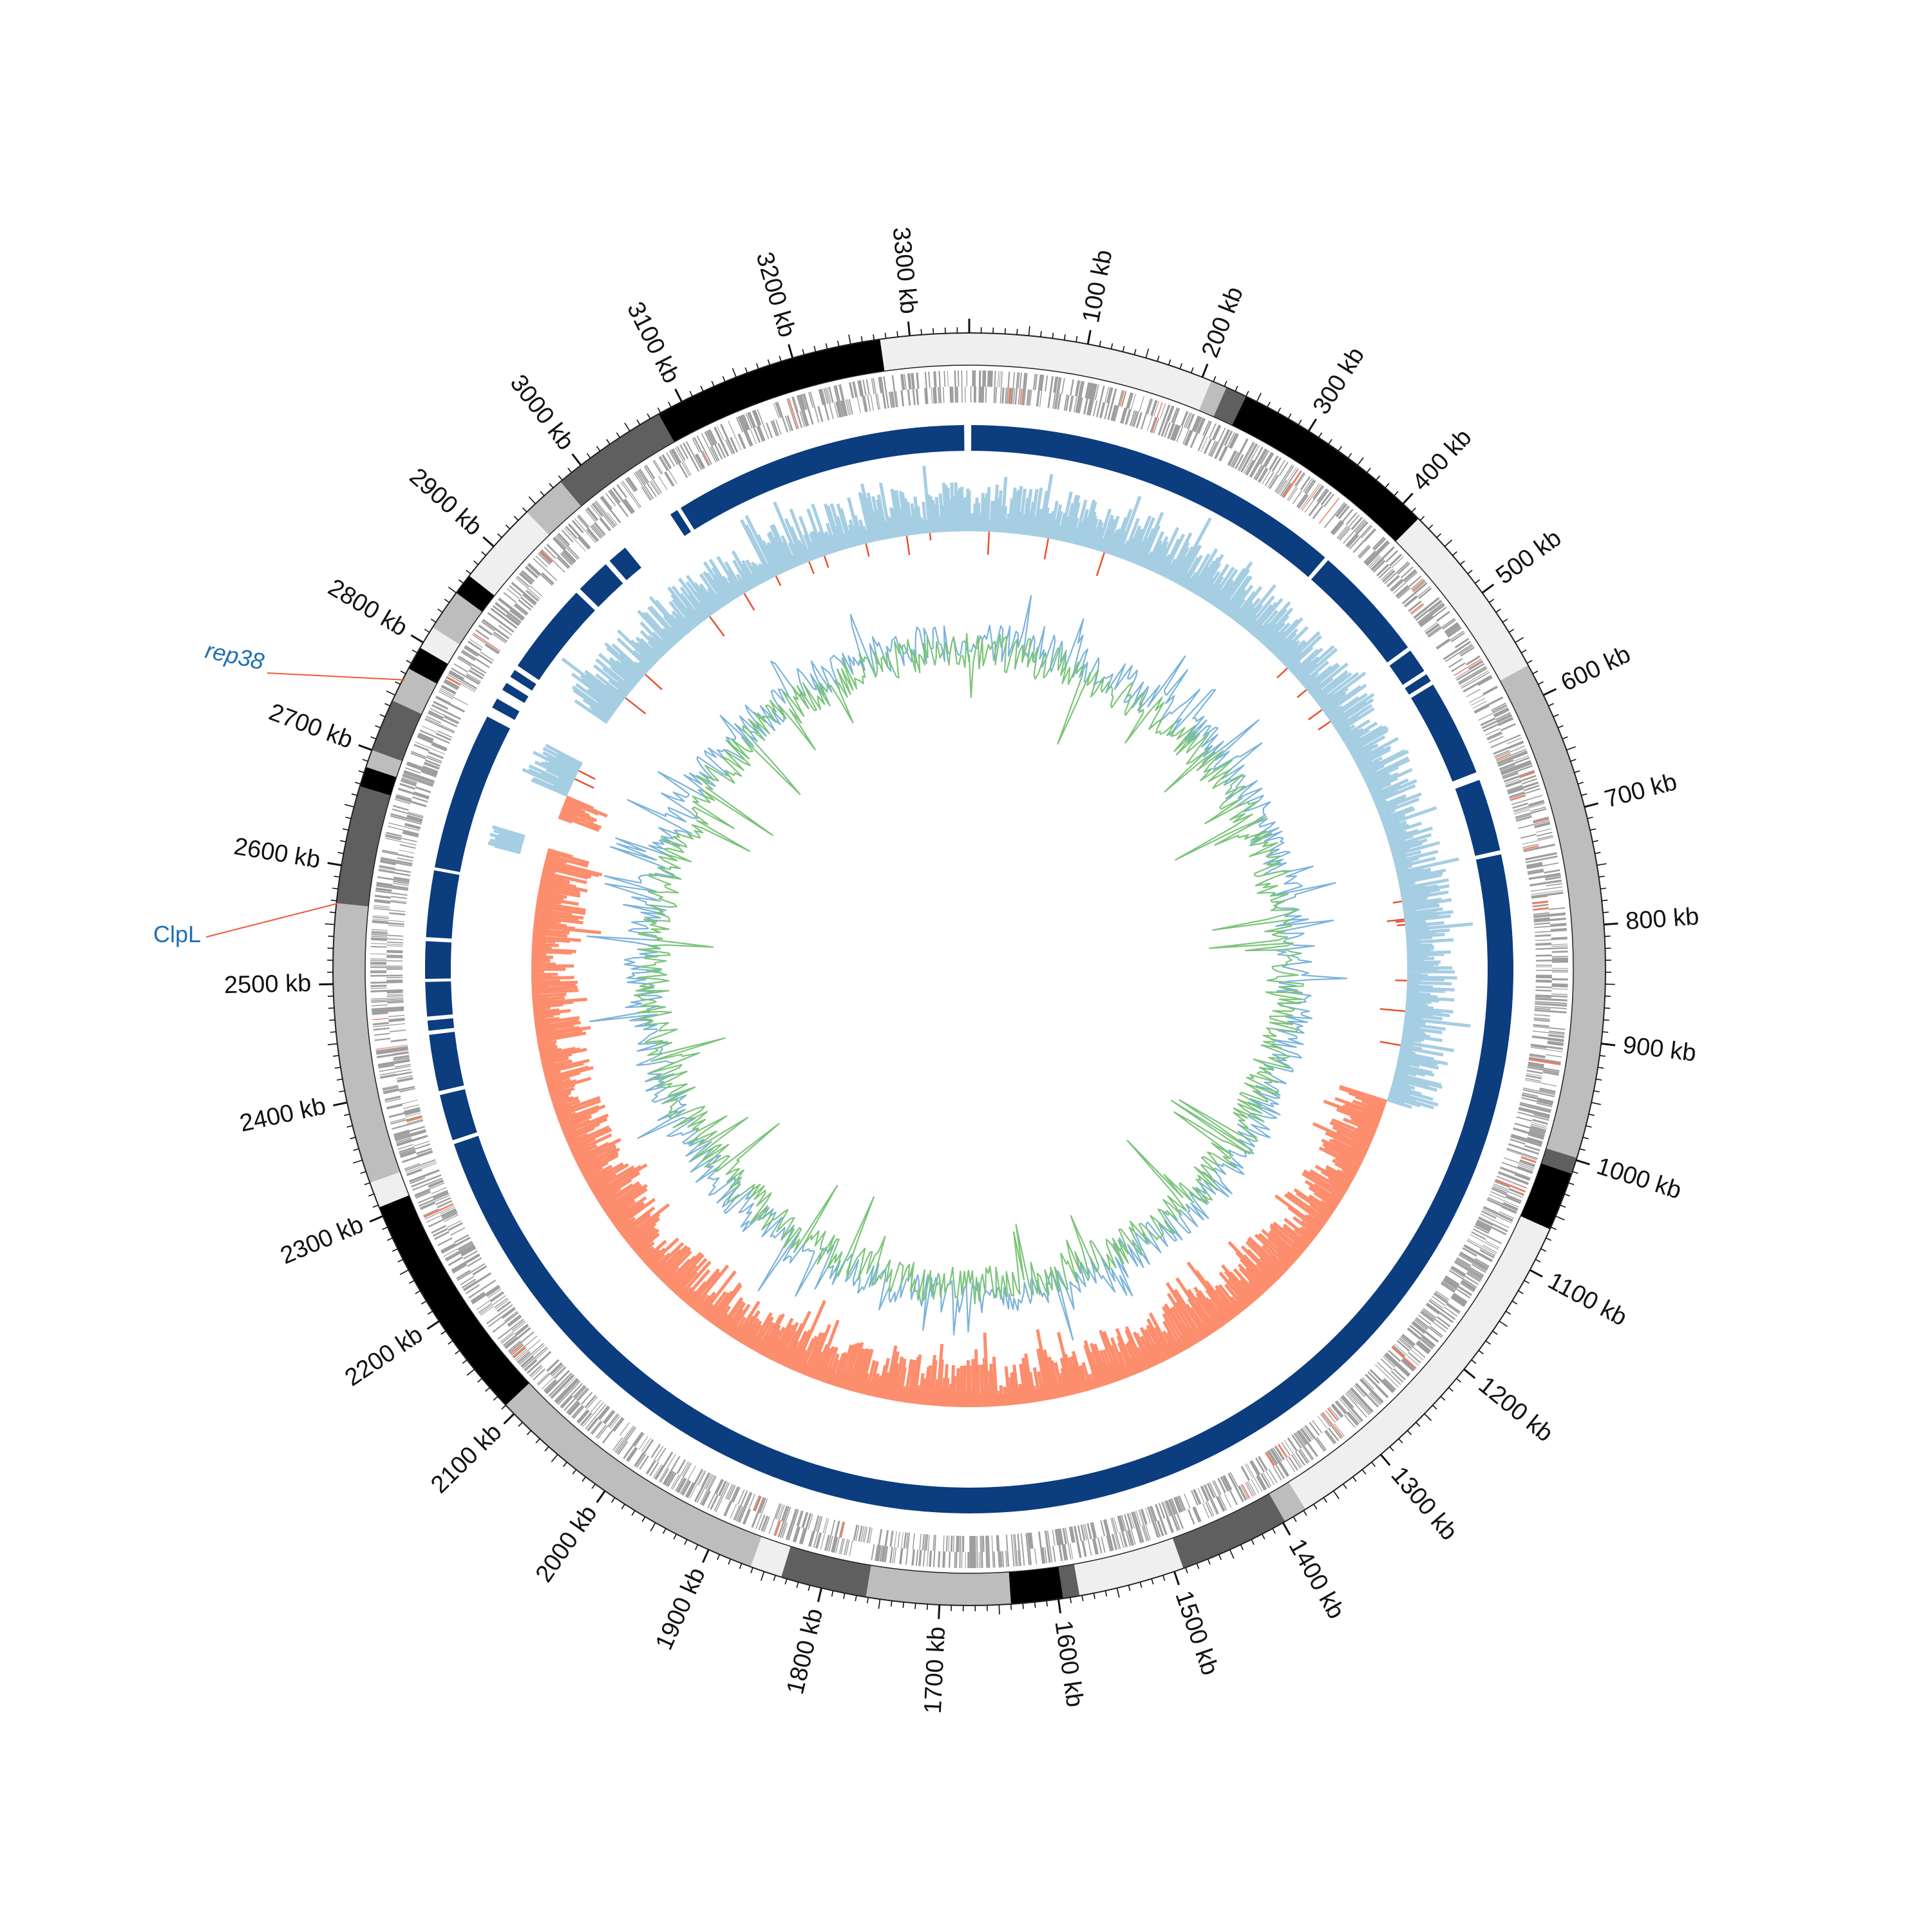 This screenshot has width=1932, height=1932. Describe the element at coordinates (1442, 460) in the screenshot. I see `position-label: 400 kb` at that location.